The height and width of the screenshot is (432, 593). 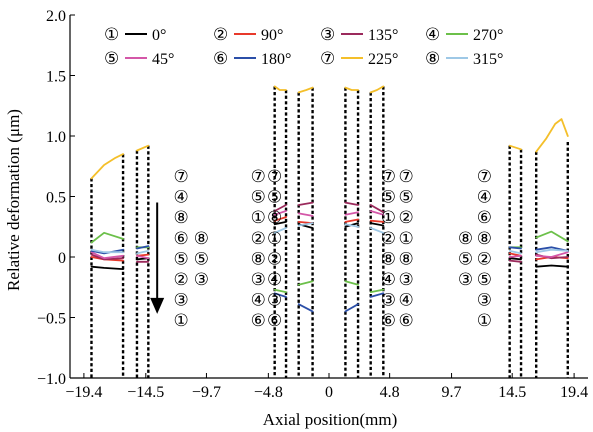 I want to click on legend-label: 225°, so click(x=383, y=59).